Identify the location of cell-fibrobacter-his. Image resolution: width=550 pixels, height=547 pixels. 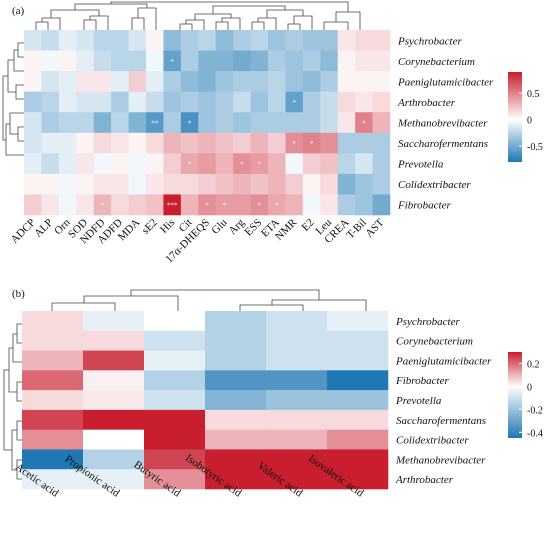
(172, 205).